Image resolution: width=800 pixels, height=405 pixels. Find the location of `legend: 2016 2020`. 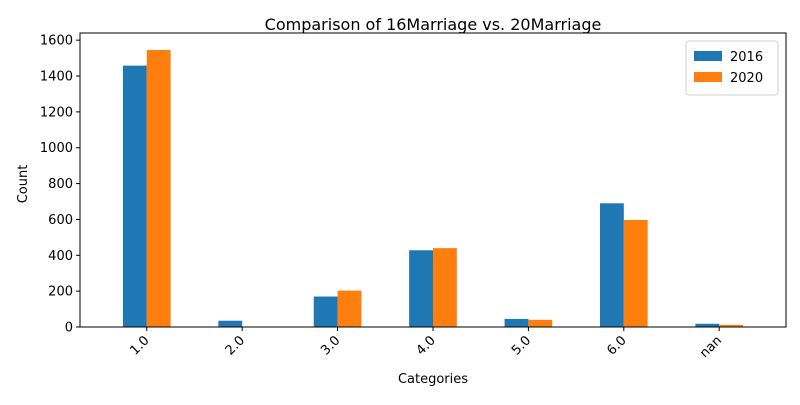

legend: 2016 2020 is located at coordinates (732, 68).